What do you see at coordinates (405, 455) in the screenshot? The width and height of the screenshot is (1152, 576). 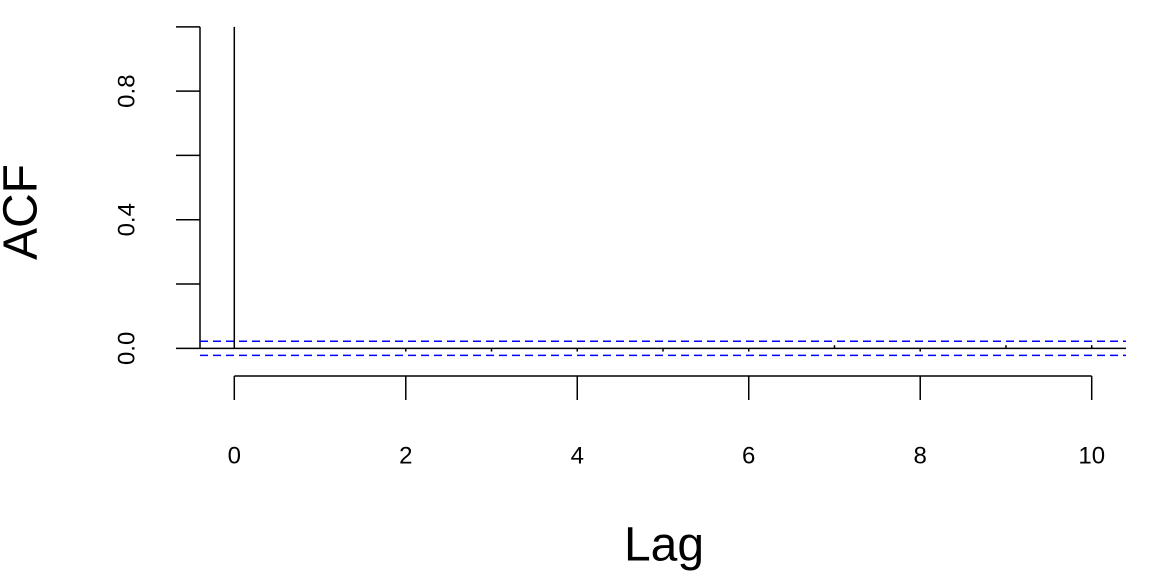 I see `x-tick-label: 2` at bounding box center [405, 455].